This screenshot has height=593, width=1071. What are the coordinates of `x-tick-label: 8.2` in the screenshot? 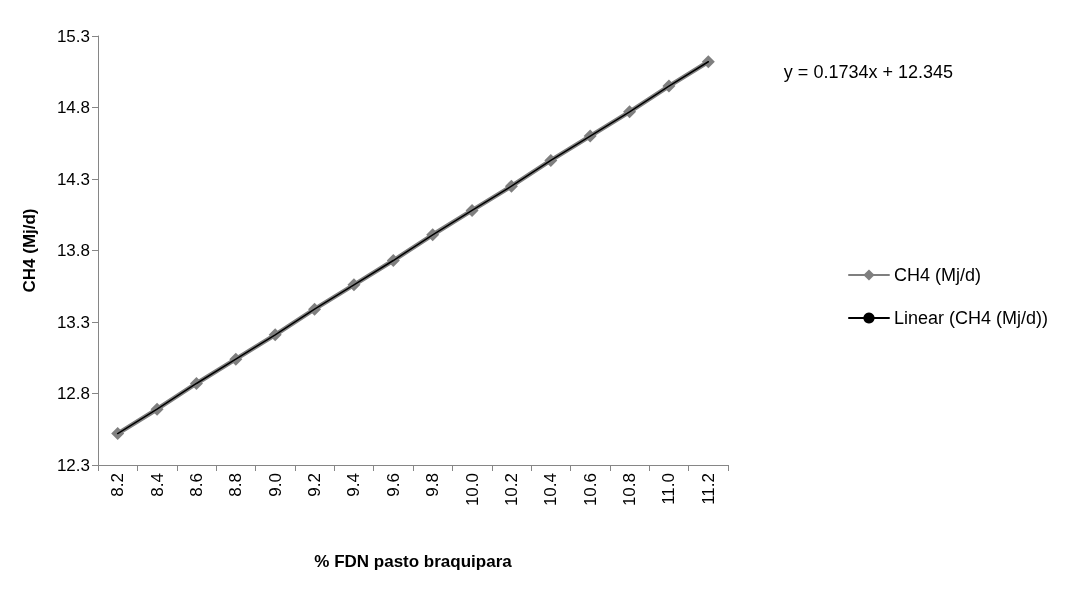 It's located at (118, 485).